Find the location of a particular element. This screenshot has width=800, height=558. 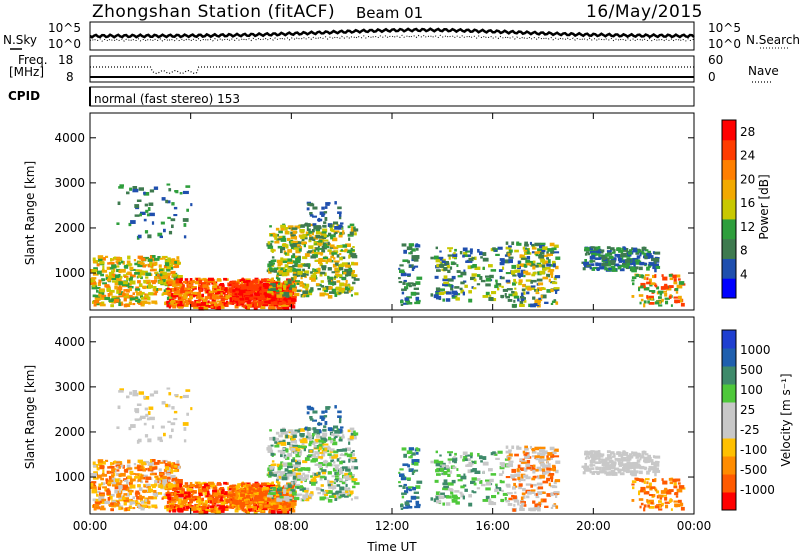

freq-panel: 18 8 60 0 Freq. [MHz] Nave is located at coordinates (394, 68).